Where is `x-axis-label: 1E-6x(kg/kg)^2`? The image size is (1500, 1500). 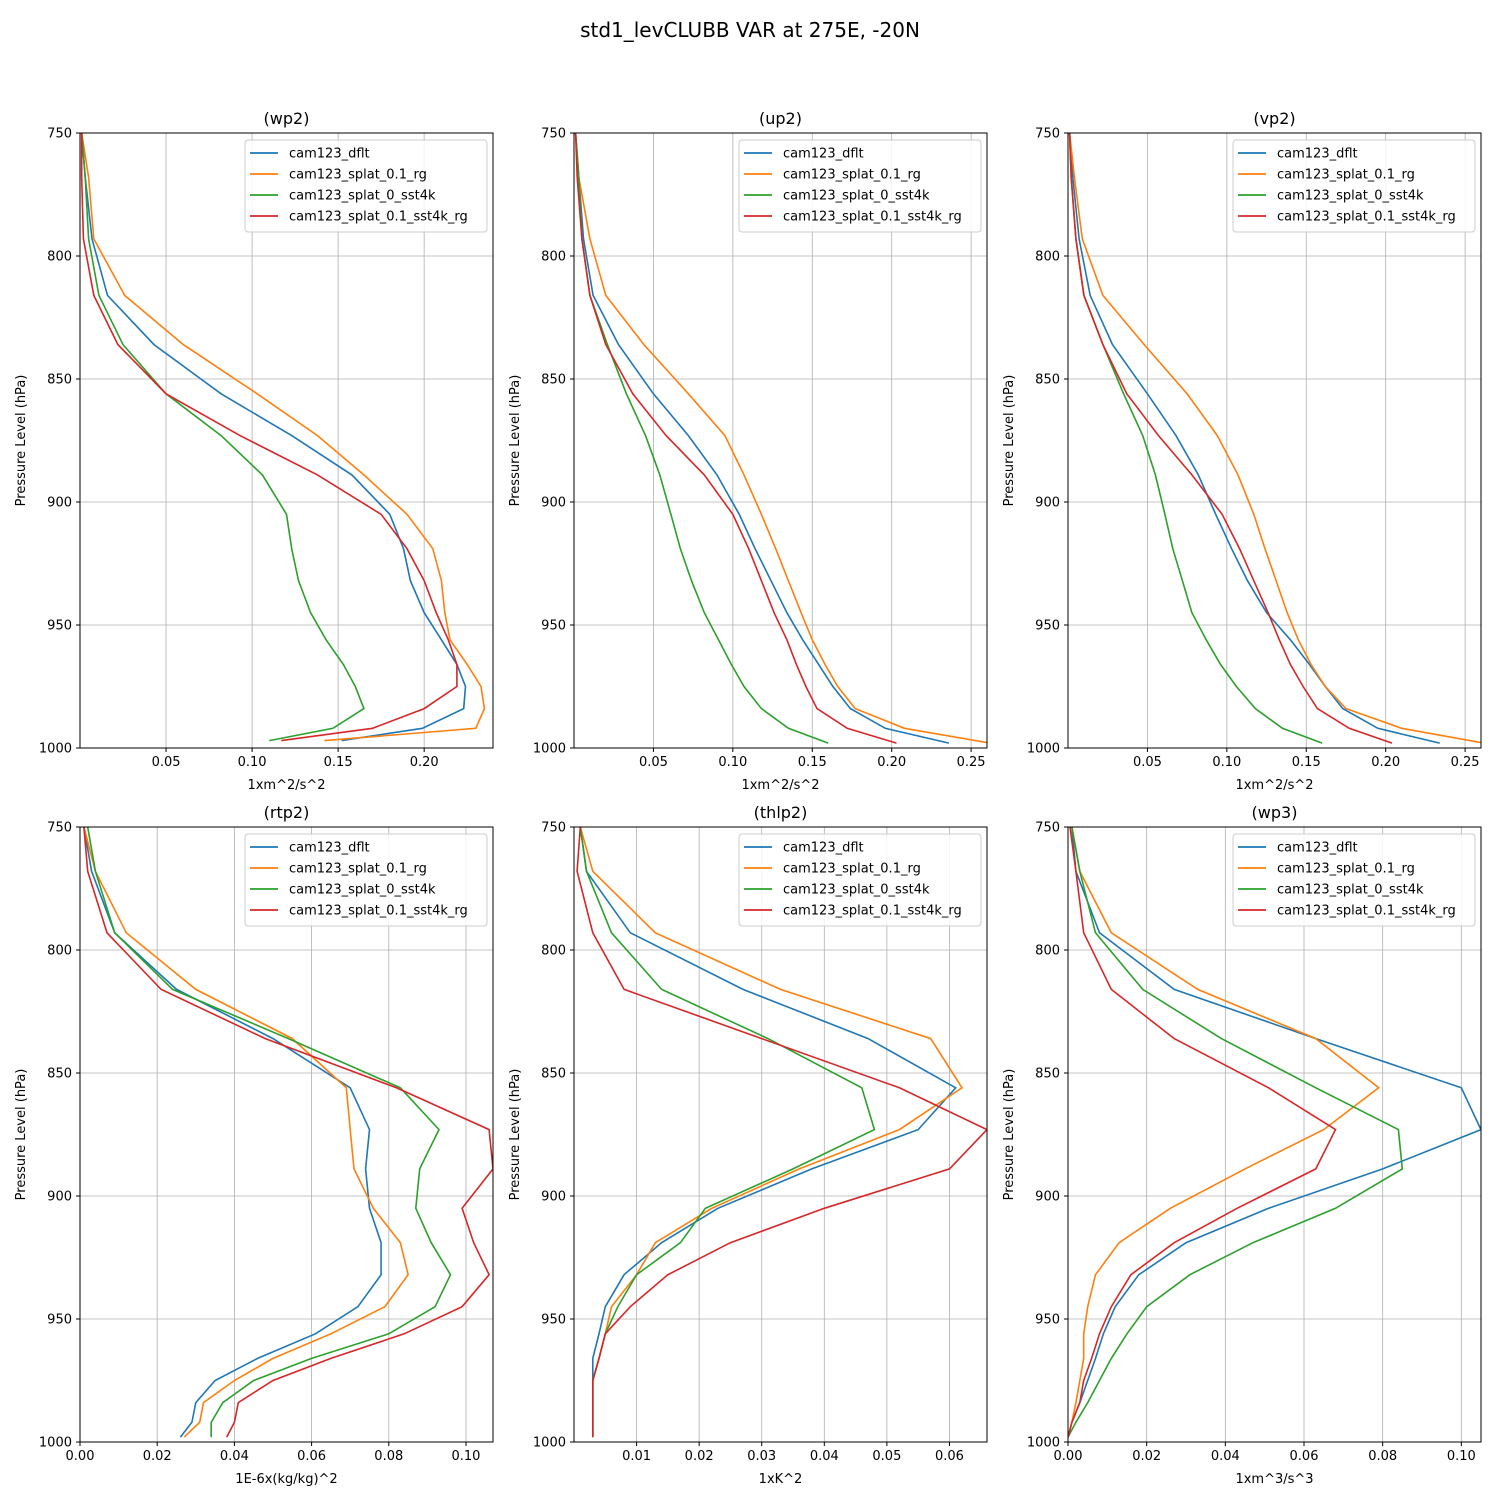 x-axis-label: 1E-6x(kg/kg)^2 is located at coordinates (286, 1479).